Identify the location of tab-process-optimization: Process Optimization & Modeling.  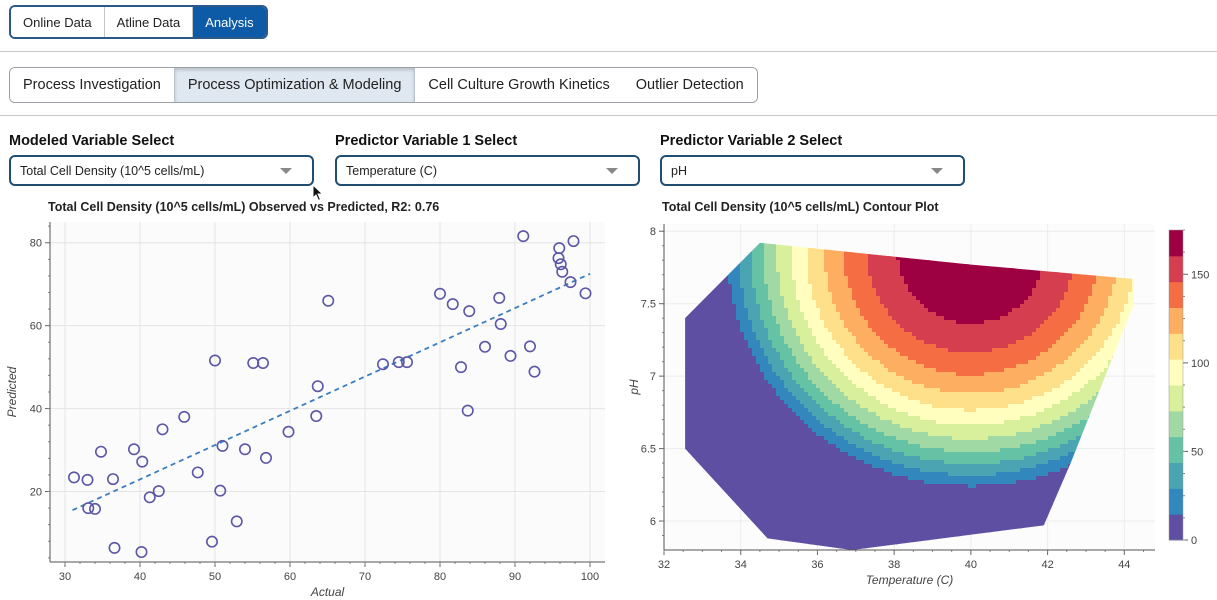
(294, 85).